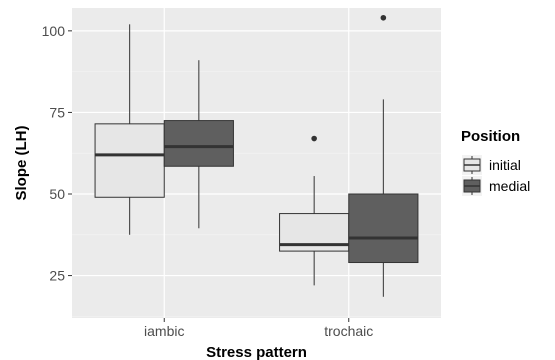 The height and width of the screenshot is (360, 555). Describe the element at coordinates (57, 112) in the screenshot. I see `y-tick-label: 75` at that location.